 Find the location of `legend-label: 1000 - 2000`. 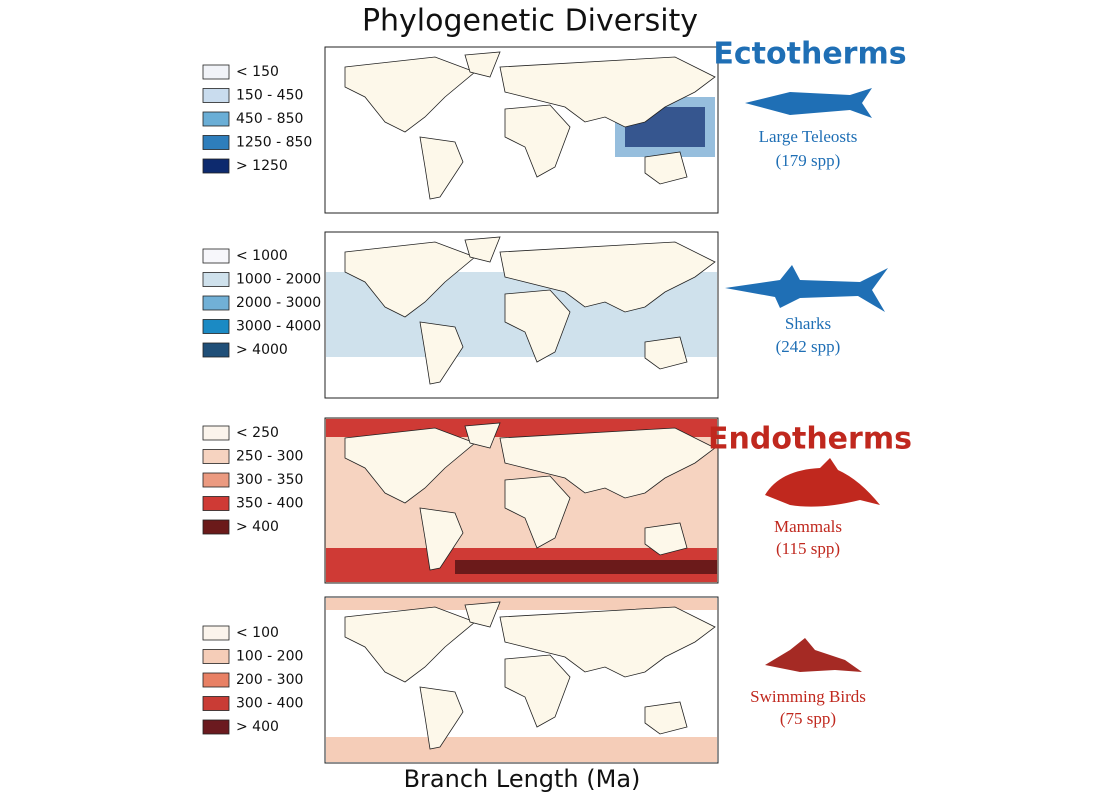

legend-label: 1000 - 2000 is located at coordinates (278, 280).